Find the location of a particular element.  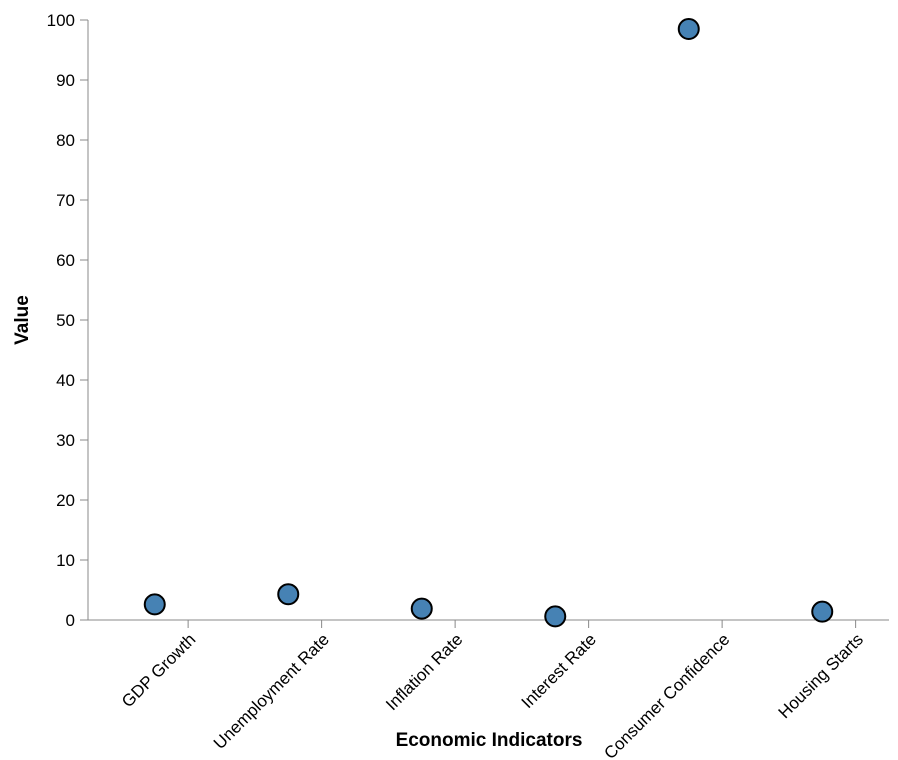

x-tick-label: Interest Rate is located at coordinates (559, 671).